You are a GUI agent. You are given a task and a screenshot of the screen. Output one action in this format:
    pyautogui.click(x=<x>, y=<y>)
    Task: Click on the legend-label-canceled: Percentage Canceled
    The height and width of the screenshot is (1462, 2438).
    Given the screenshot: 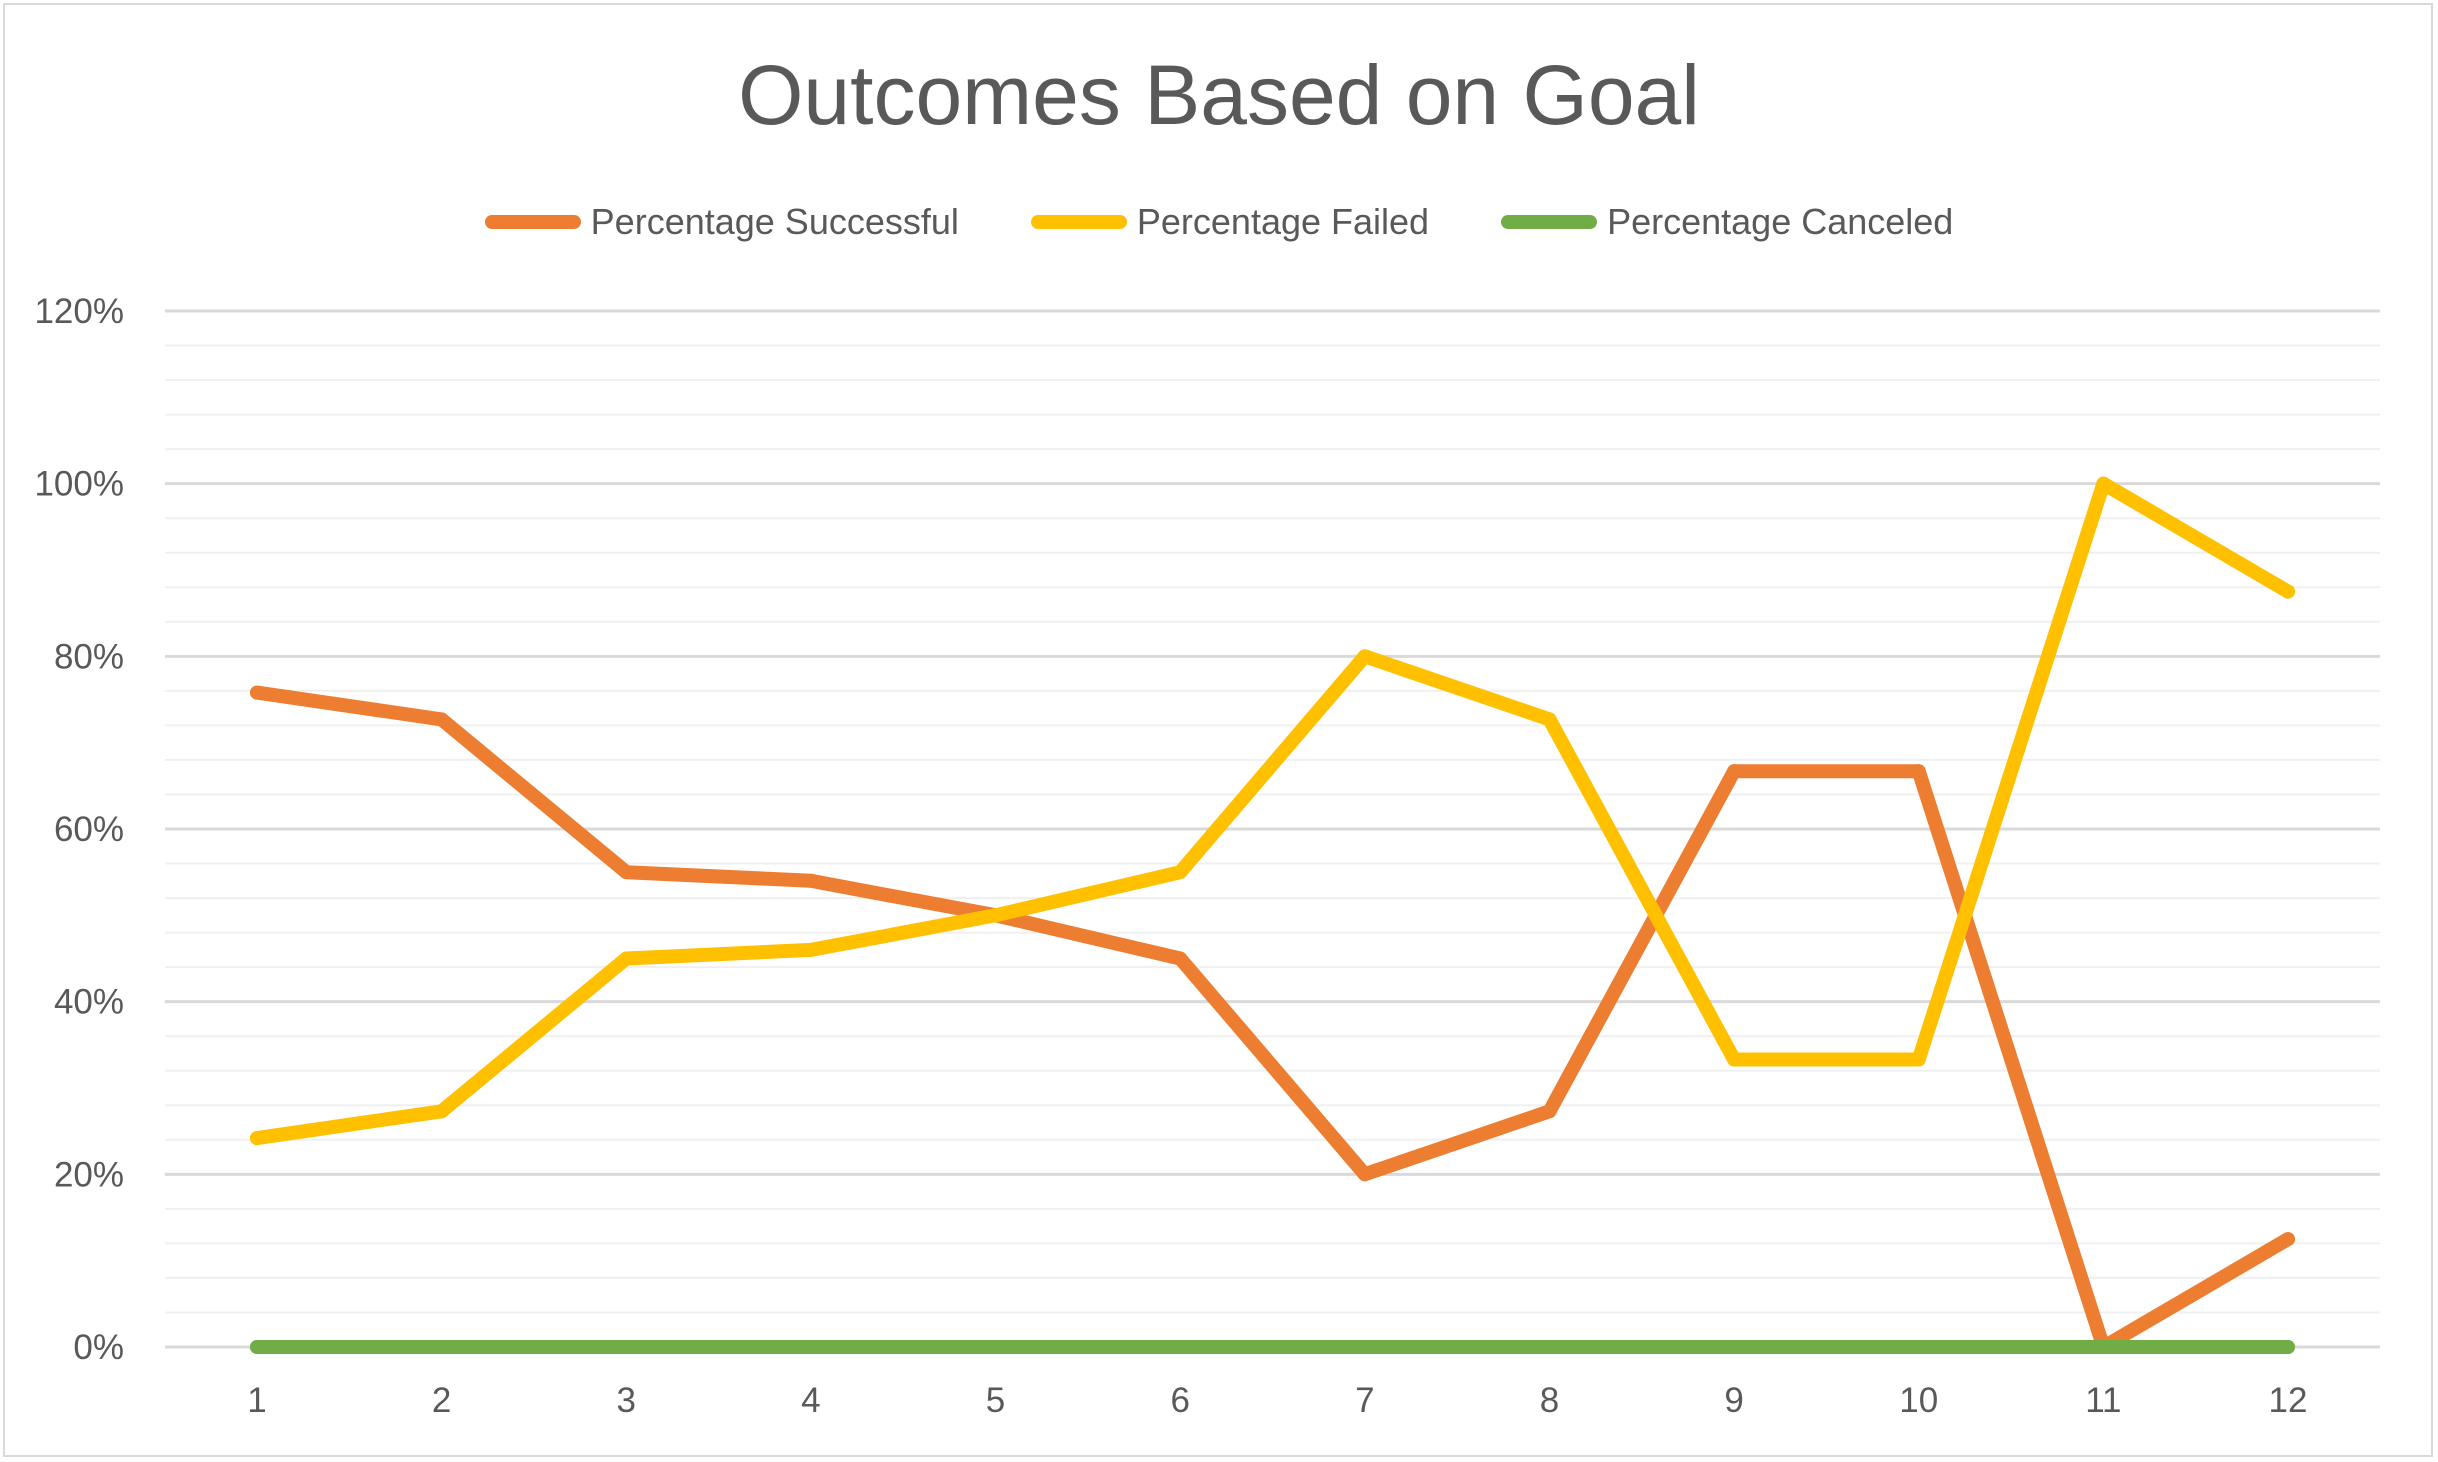 What is the action you would take?
    pyautogui.click(x=1780, y=221)
    